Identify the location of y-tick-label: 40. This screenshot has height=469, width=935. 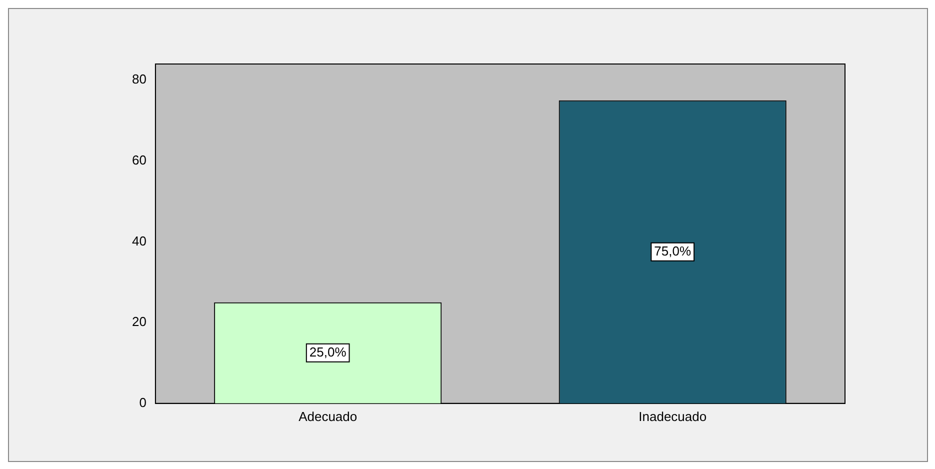
(139, 240).